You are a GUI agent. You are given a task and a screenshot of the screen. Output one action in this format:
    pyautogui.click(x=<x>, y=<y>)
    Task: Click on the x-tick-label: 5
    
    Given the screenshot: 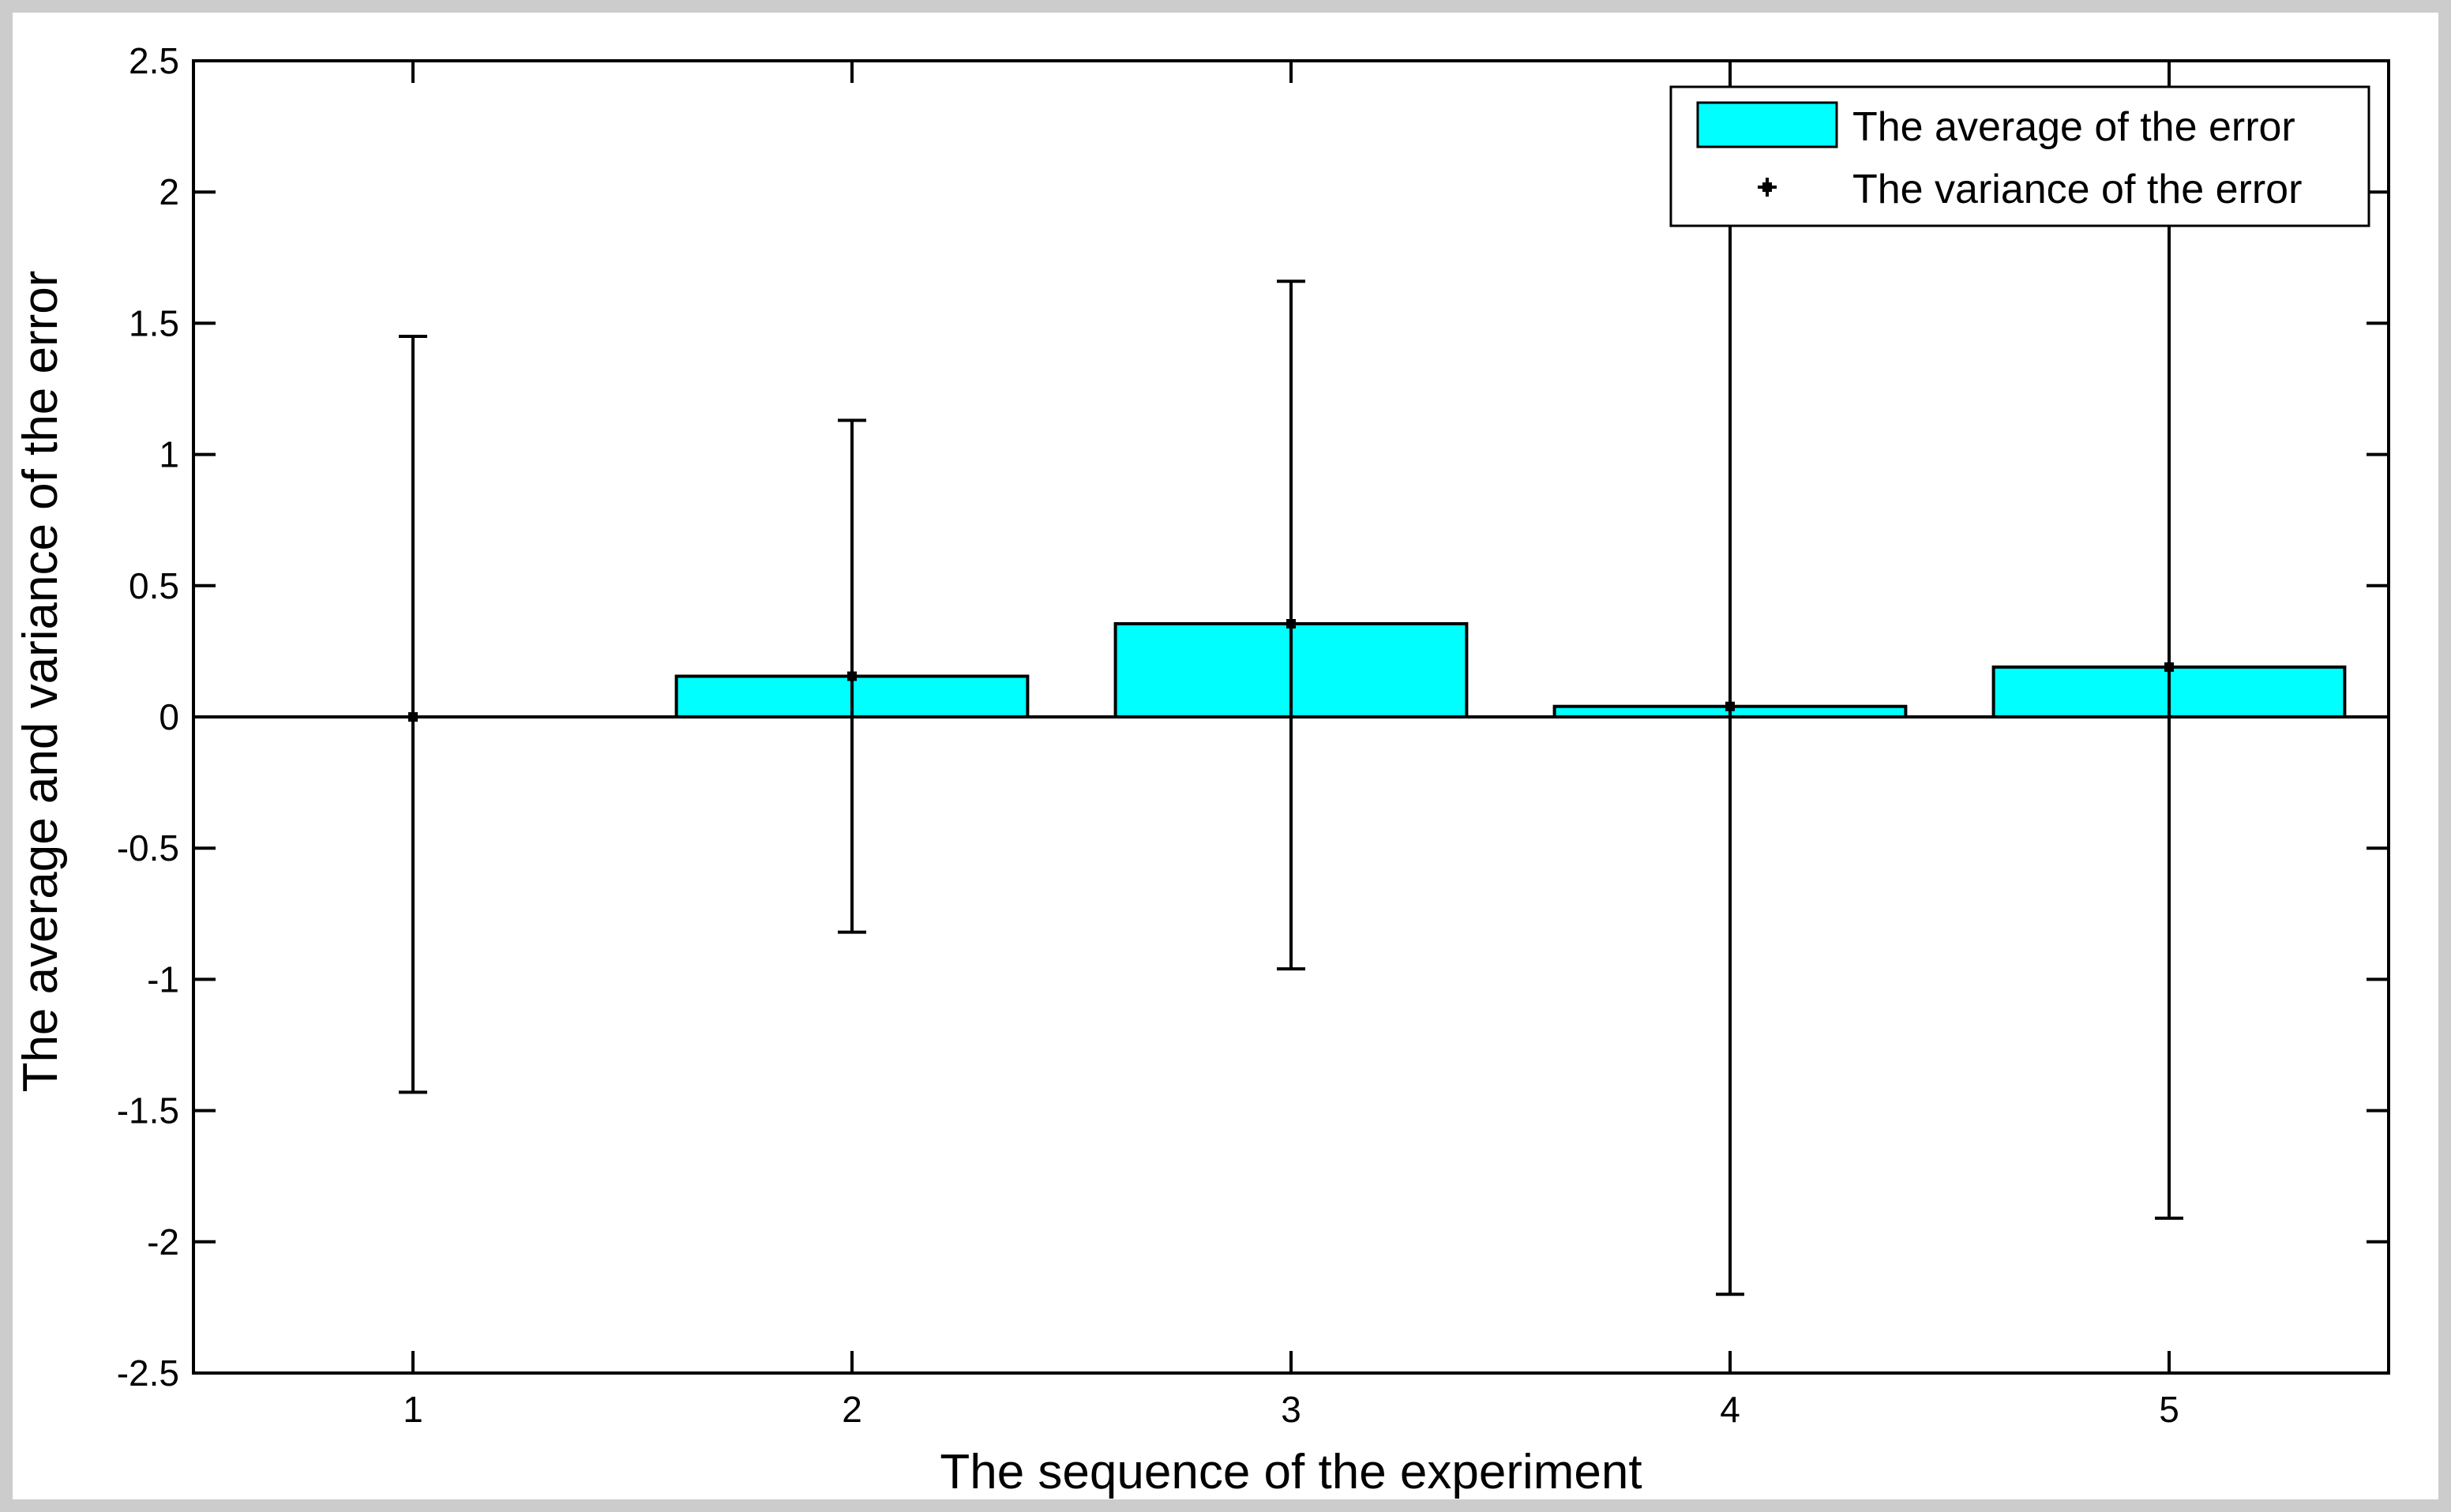 What is the action you would take?
    pyautogui.click(x=2169, y=1409)
    